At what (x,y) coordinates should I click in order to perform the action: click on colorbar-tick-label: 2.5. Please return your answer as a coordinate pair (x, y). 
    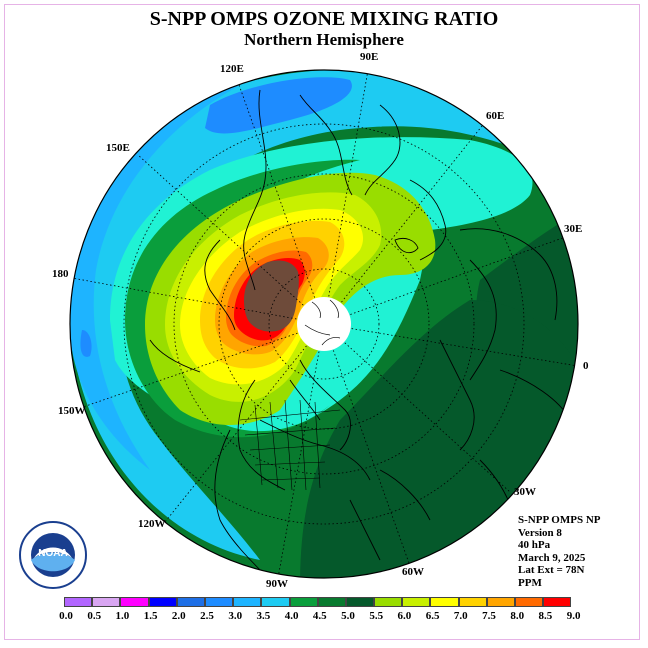
    Looking at the image, I should click on (207, 616).